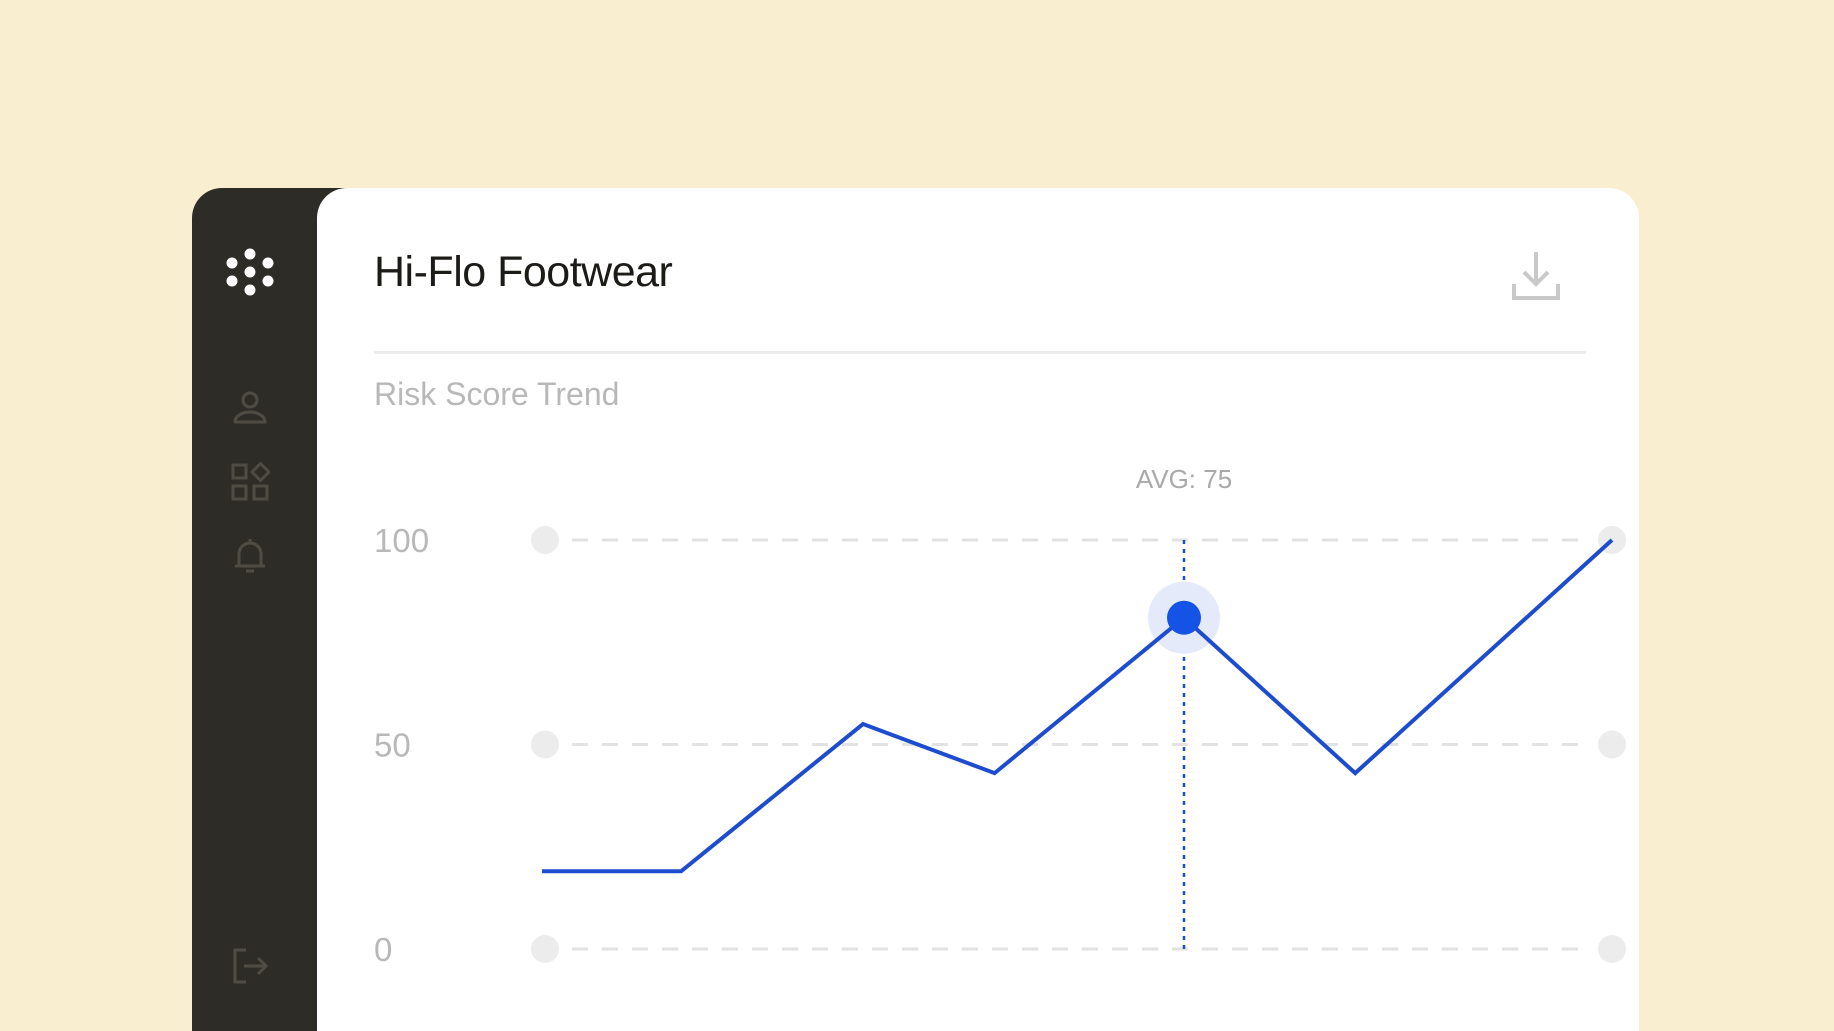  What do you see at coordinates (251, 481) in the screenshot?
I see `apps-icon` at bounding box center [251, 481].